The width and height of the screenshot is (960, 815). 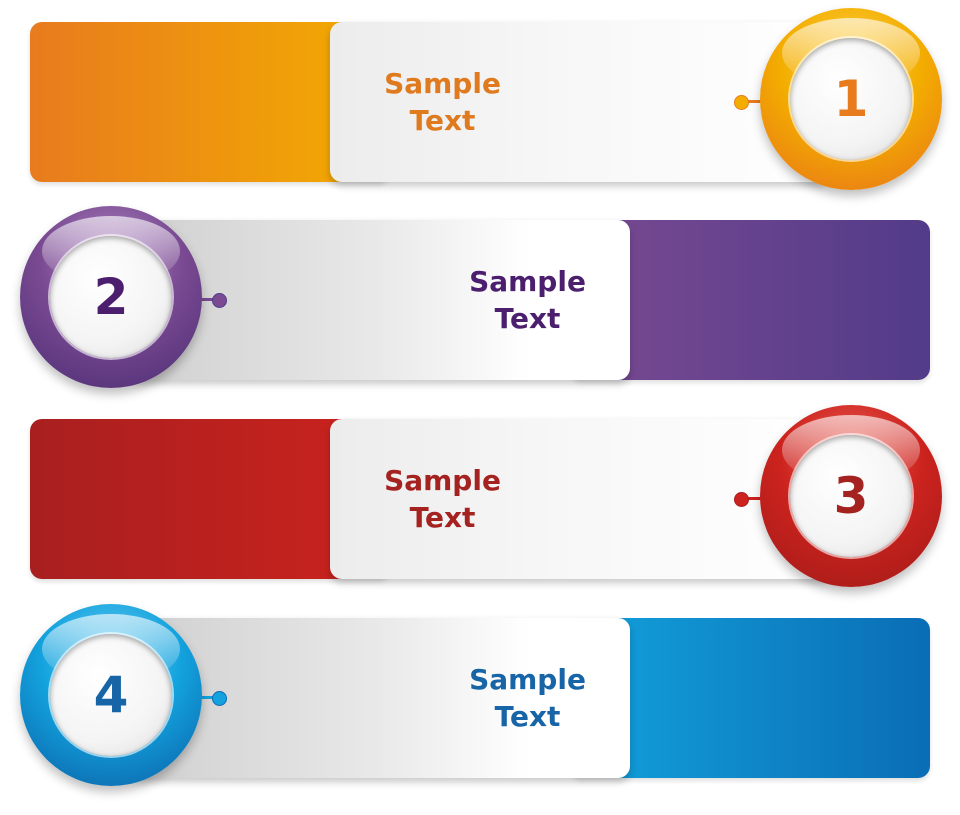 I want to click on banner-3-label-line1: Sample, so click(x=442, y=480).